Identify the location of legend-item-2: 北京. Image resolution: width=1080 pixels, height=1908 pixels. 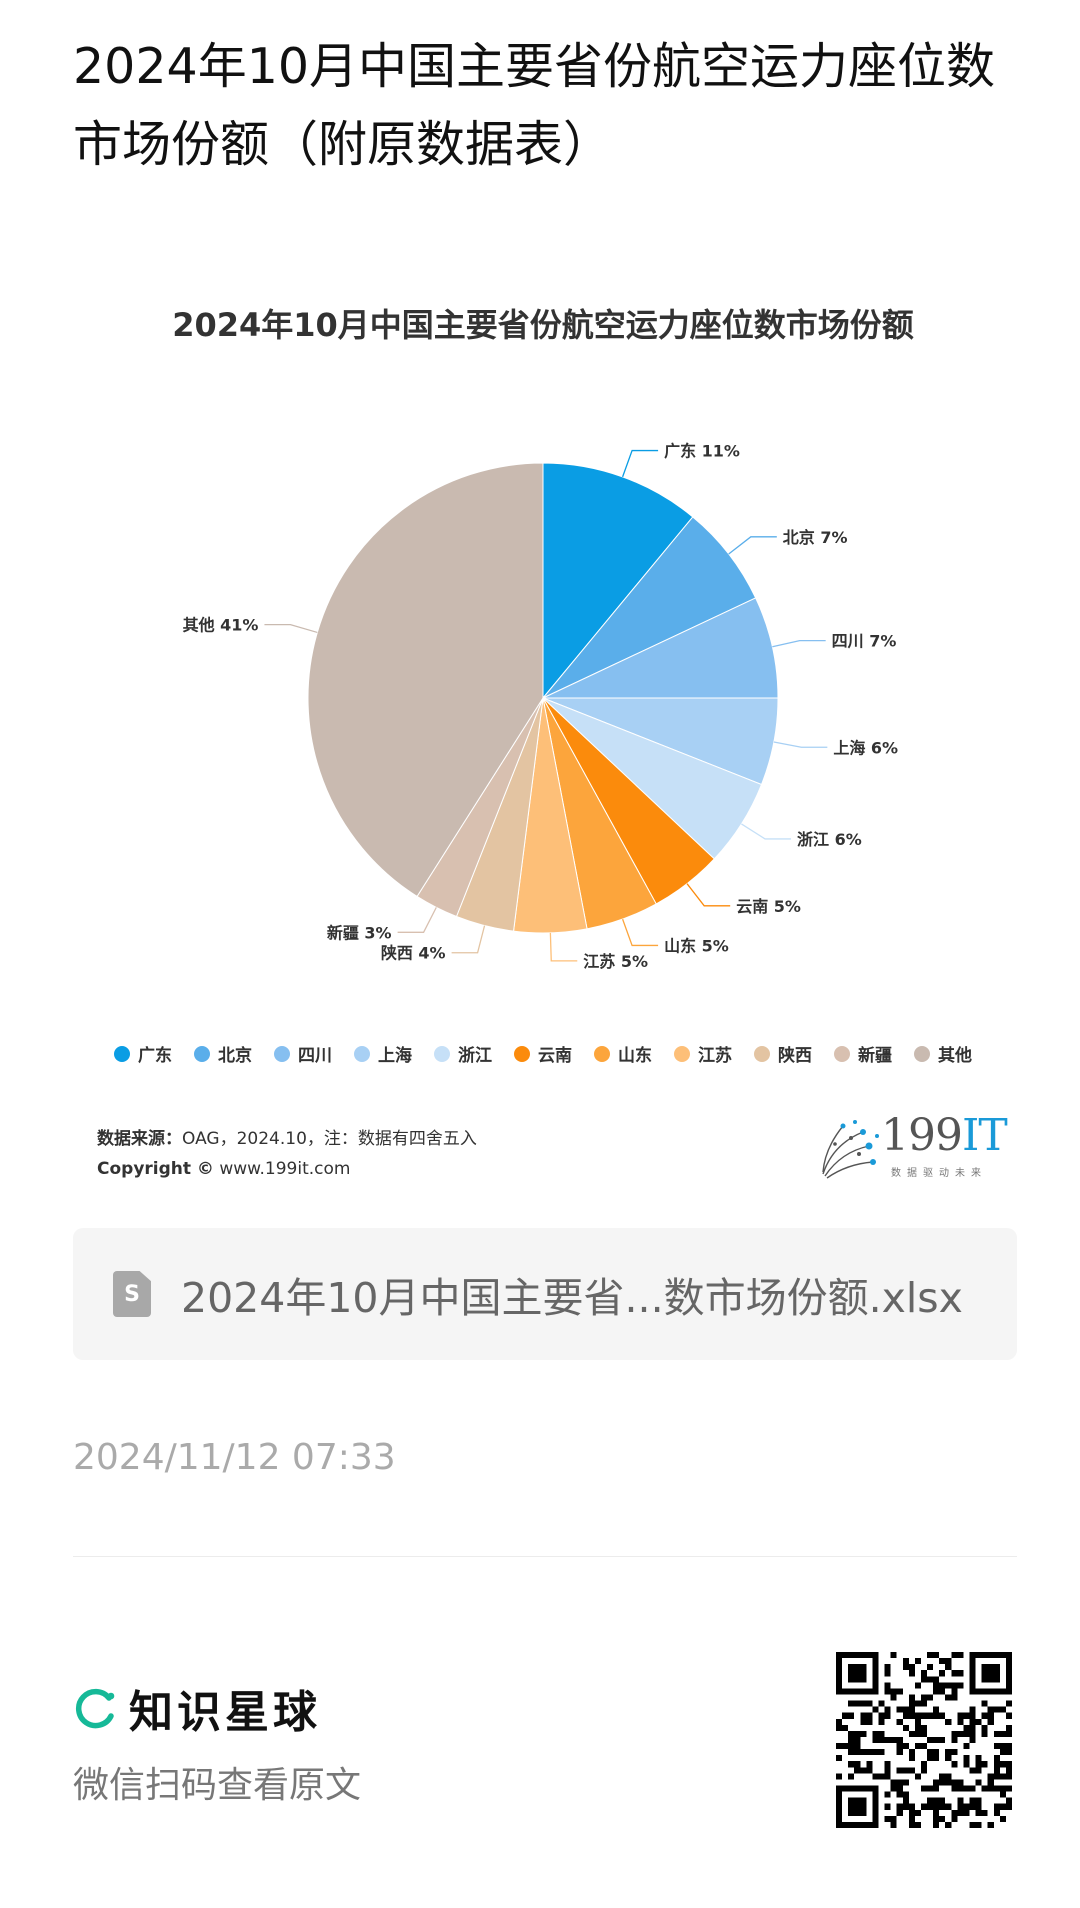
(223, 1053).